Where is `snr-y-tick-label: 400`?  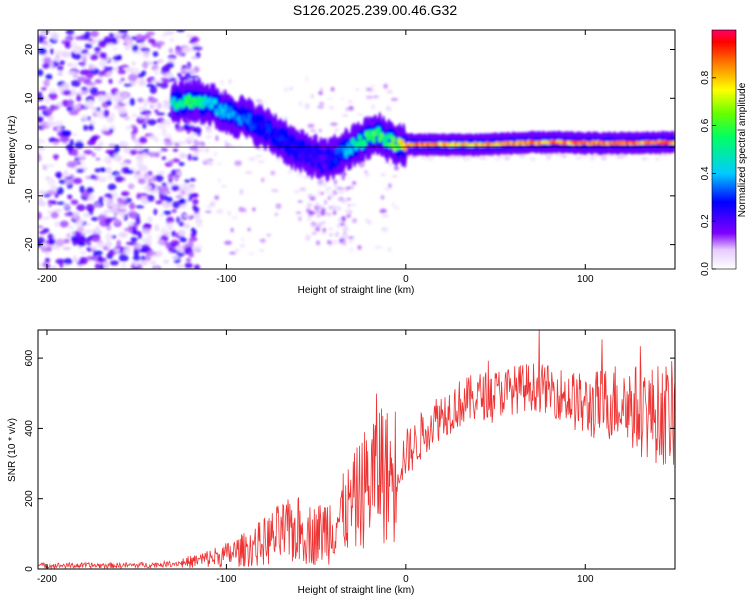
snr-y-tick-label: 400 is located at coordinates (29, 428).